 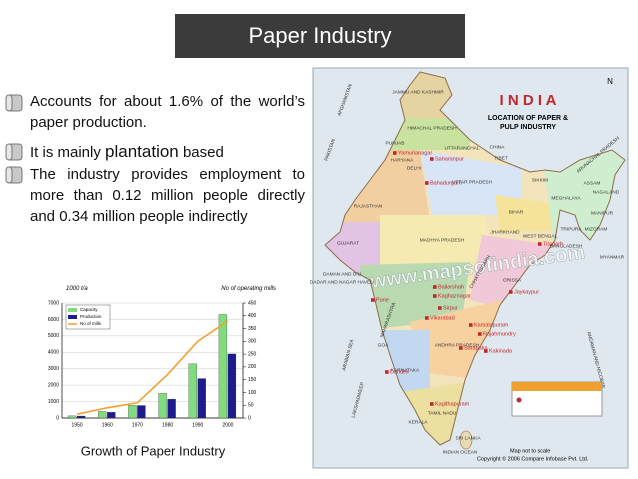 I want to click on x-tick-label: 1950, so click(x=77, y=425).